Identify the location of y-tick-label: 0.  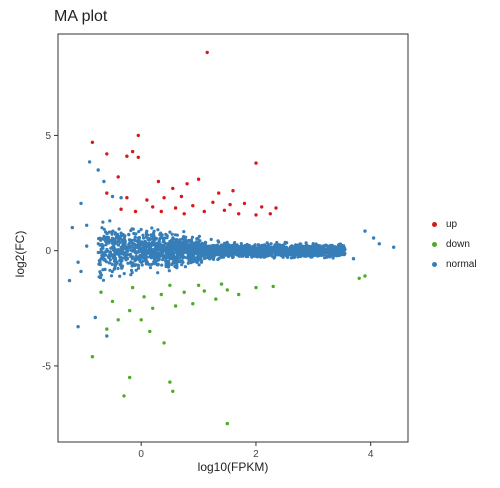
(48, 251).